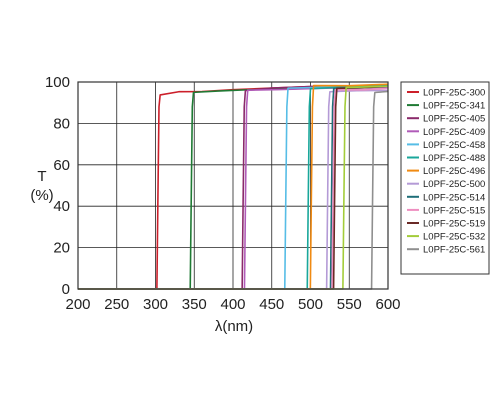  I want to click on x-tick-label: 450, so click(271, 304).